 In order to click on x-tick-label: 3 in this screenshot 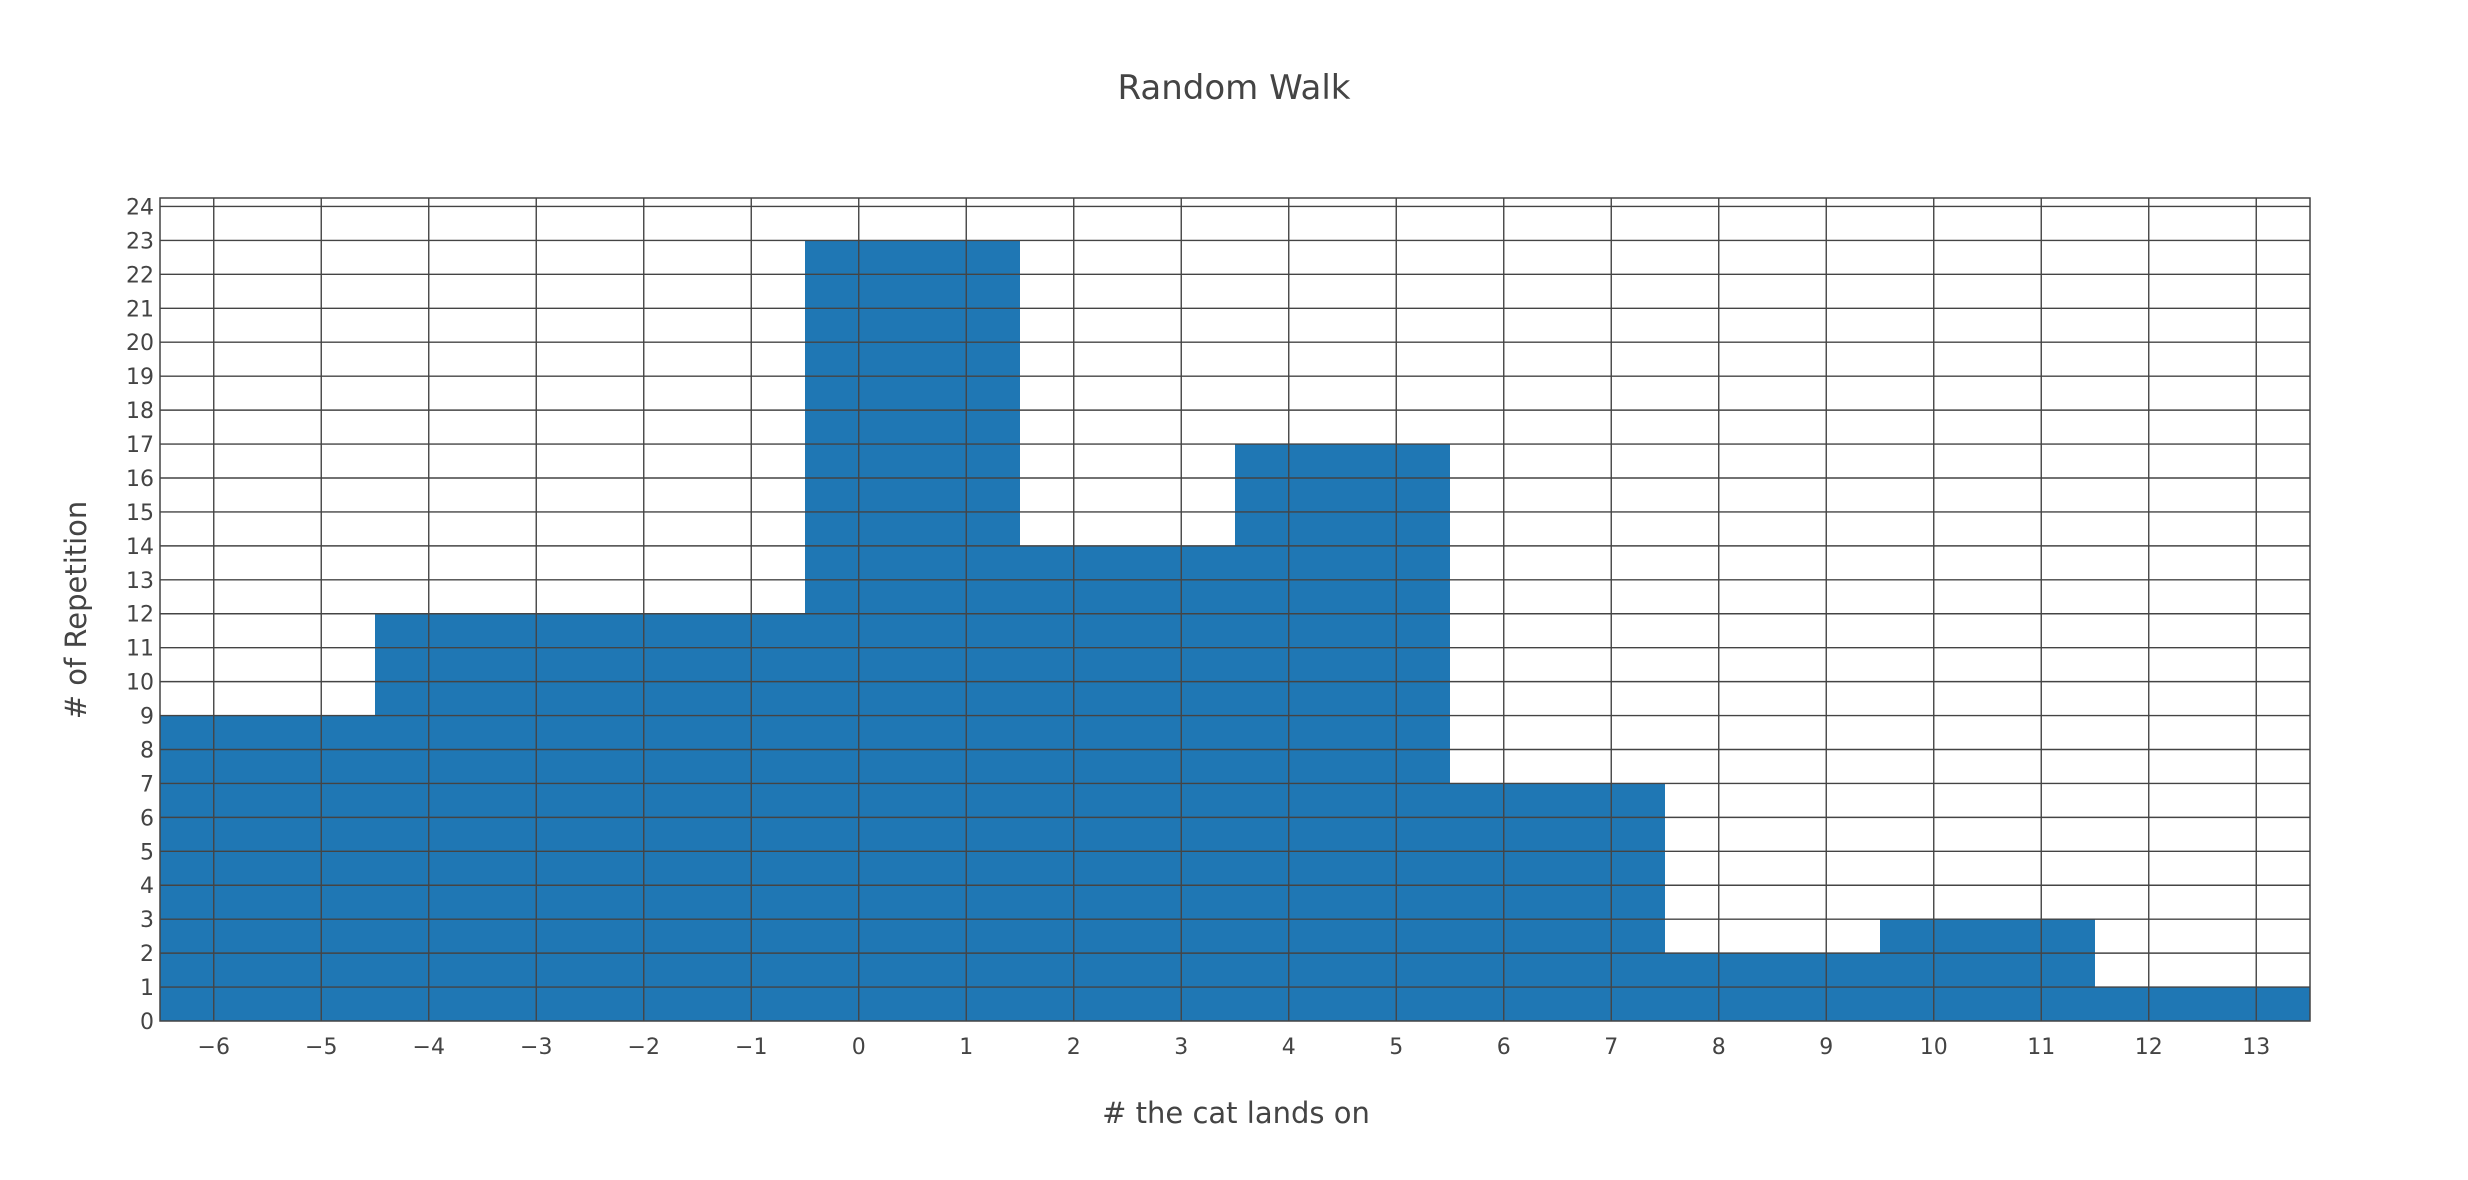, I will do `click(1181, 1047)`.